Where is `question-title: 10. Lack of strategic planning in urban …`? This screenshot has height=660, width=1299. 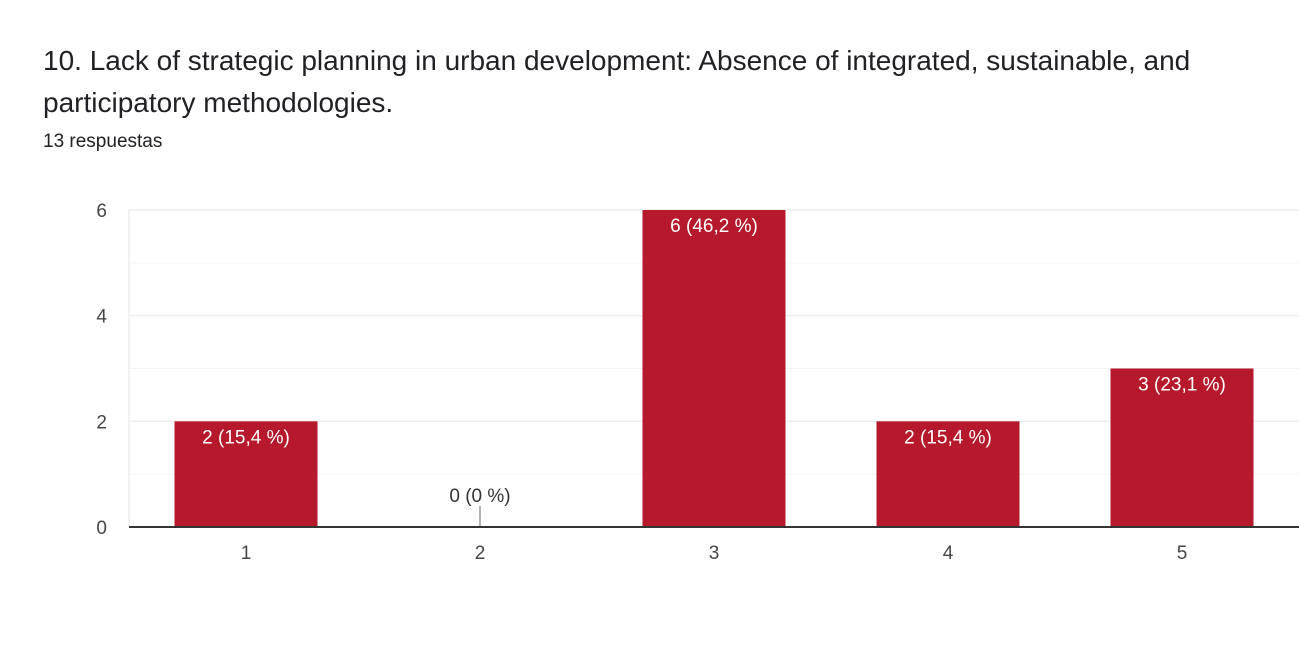 question-title: 10. Lack of strategic planning in urban … is located at coordinates (617, 81).